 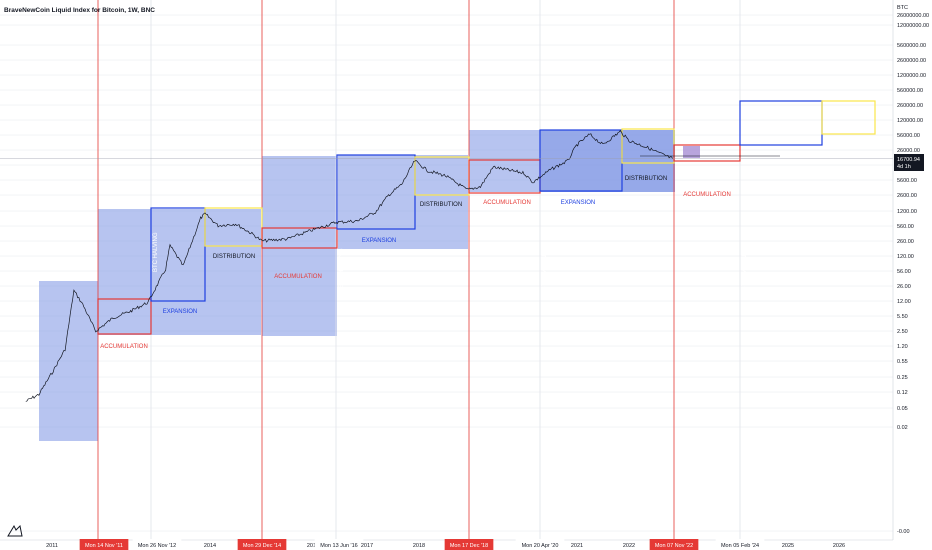 I want to click on y-tick-label: 560000.00, so click(x=910, y=91).